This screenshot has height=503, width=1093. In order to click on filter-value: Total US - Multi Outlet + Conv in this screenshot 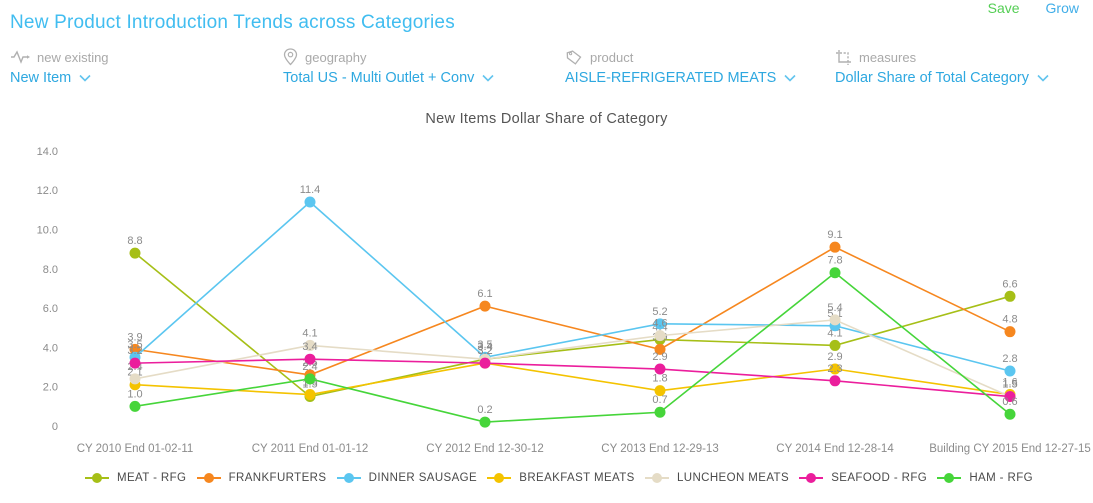, I will do `click(379, 78)`.